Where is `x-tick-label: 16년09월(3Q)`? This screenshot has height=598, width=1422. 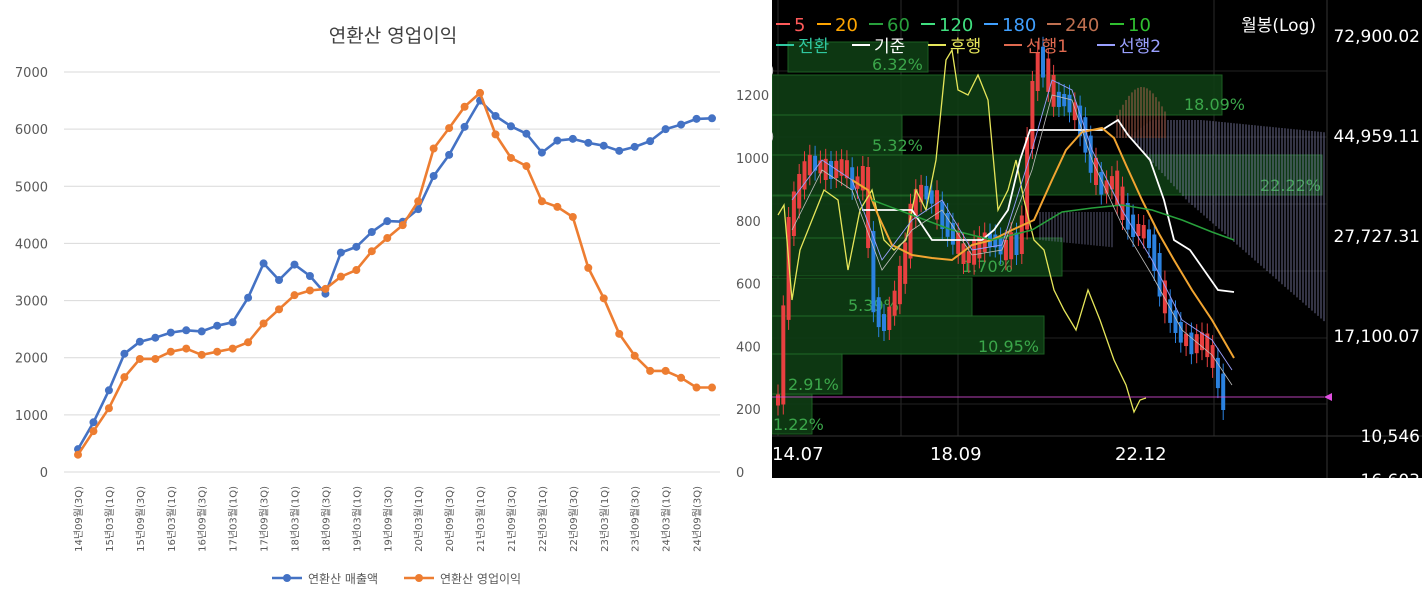 x-tick-label: 16년09월(3Q) is located at coordinates (203, 519).